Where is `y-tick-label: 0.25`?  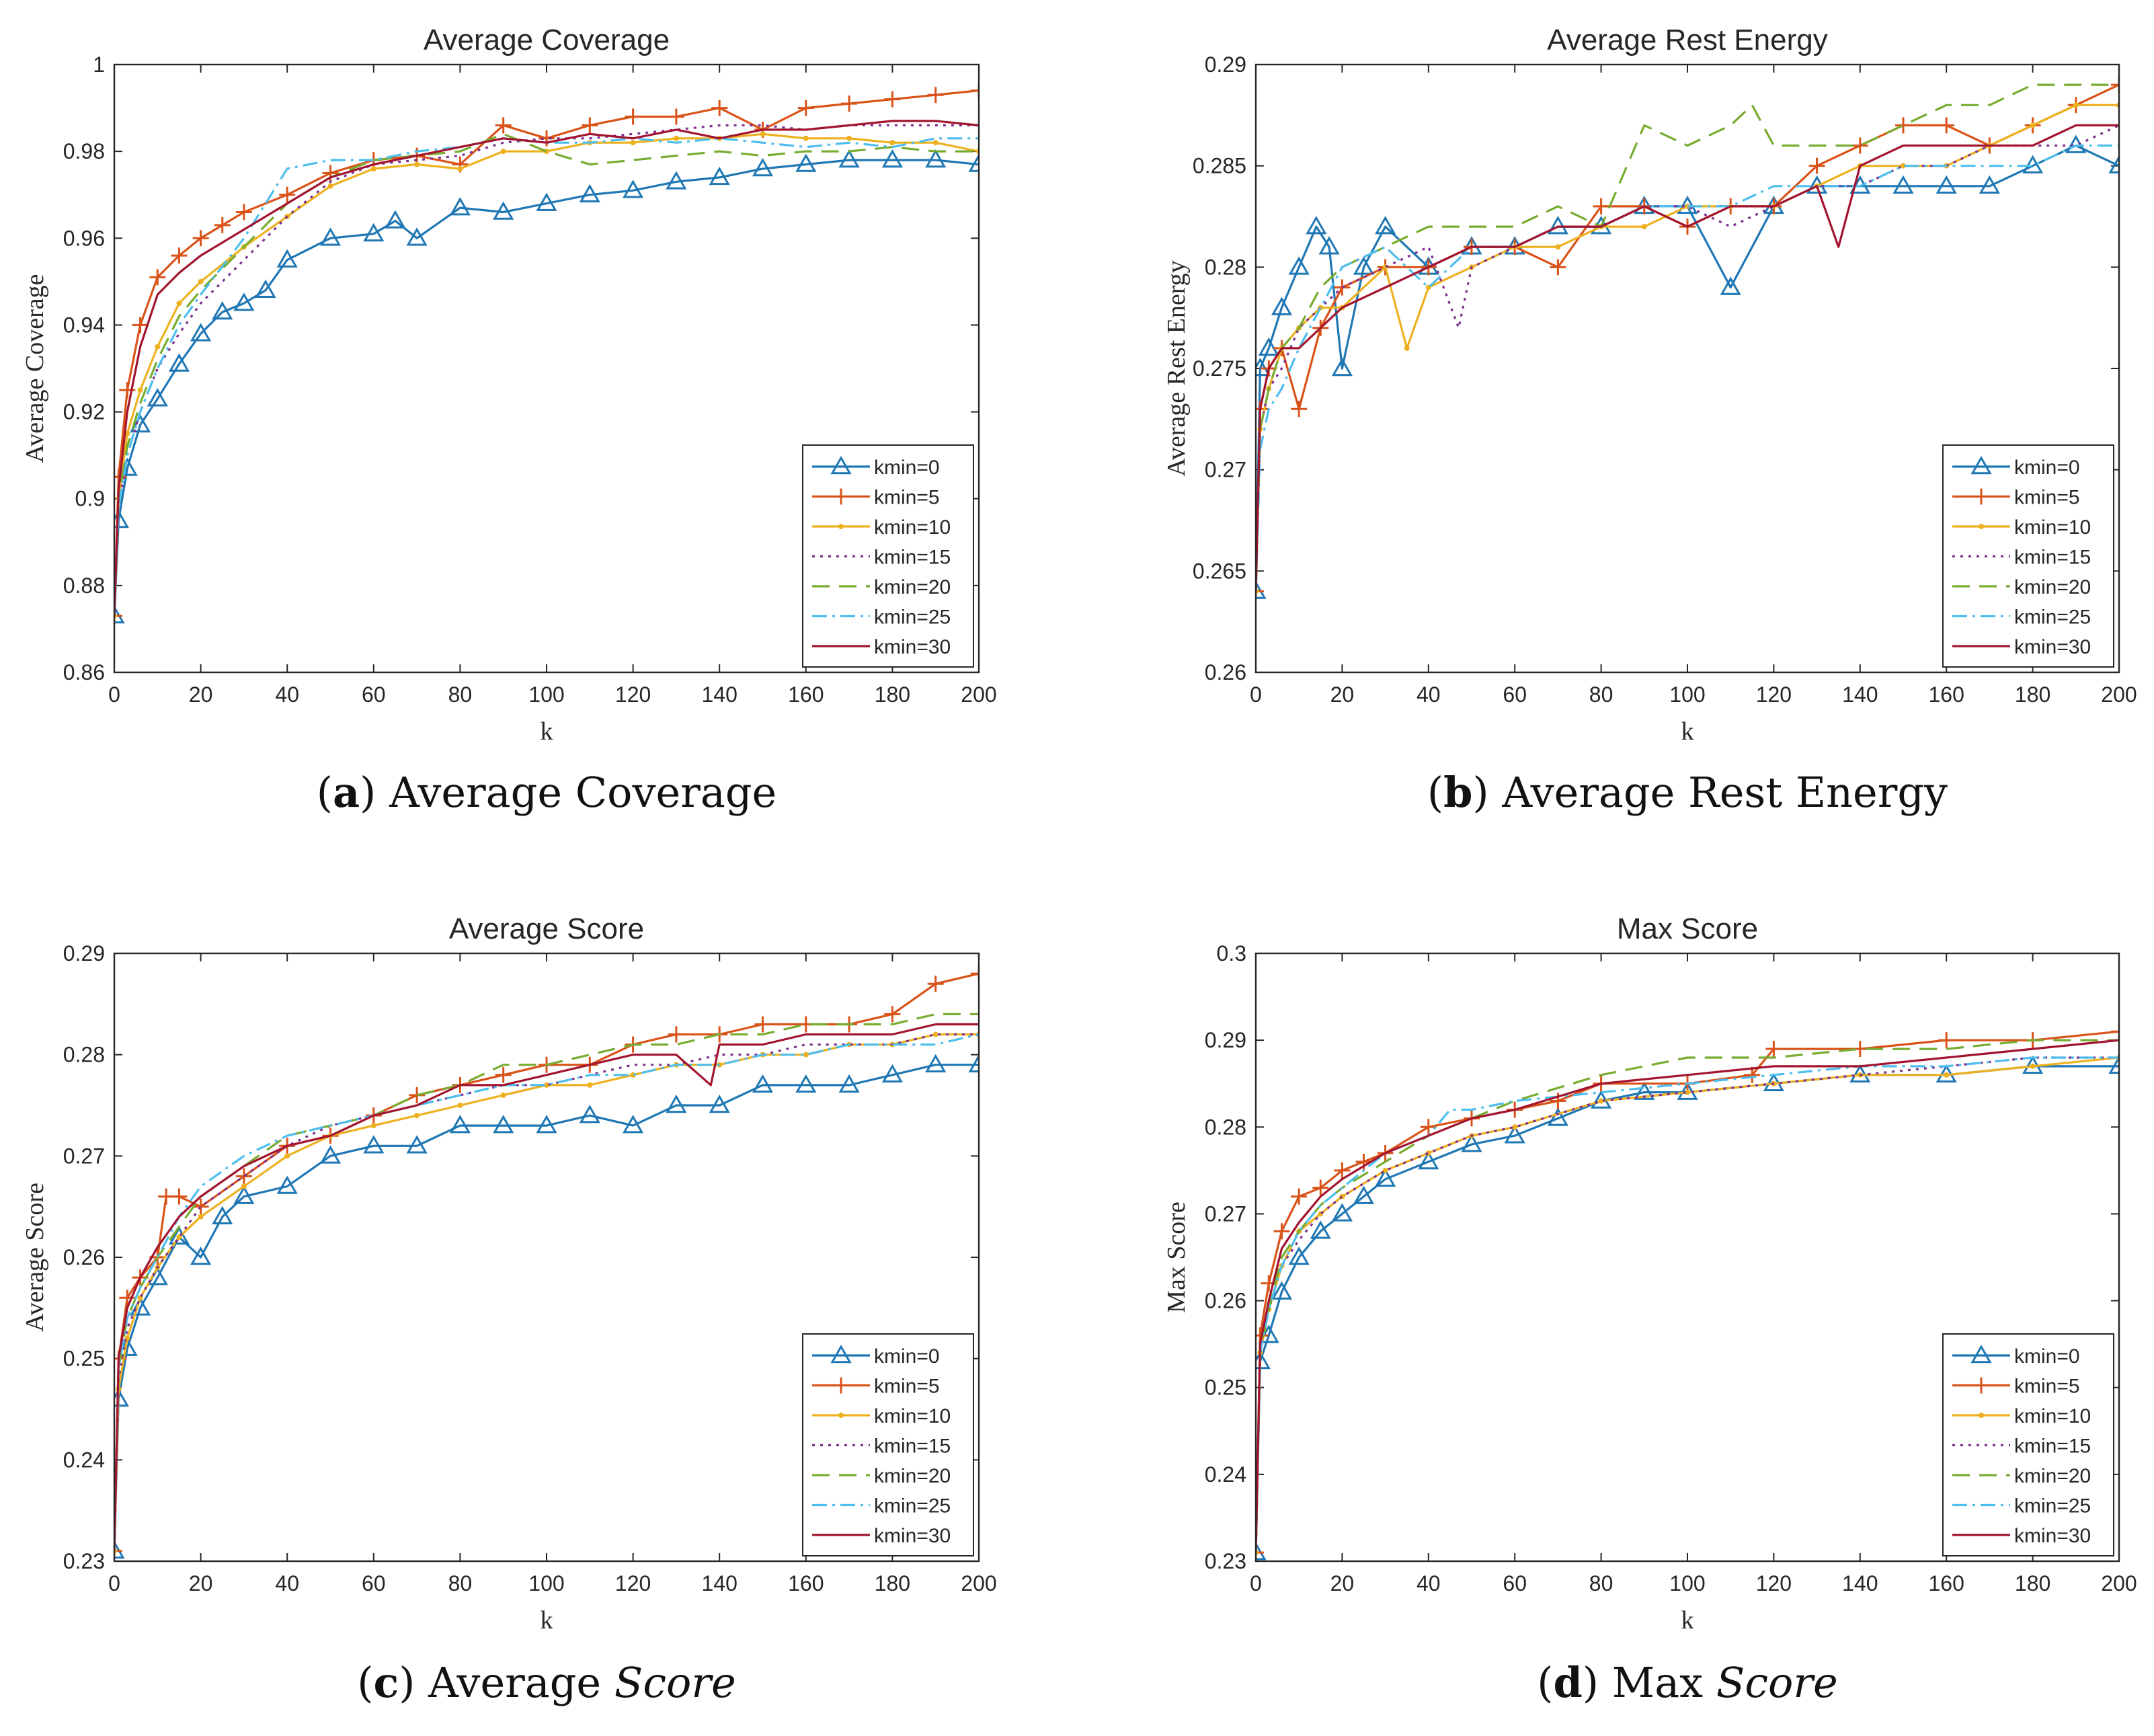 y-tick-label: 0.25 is located at coordinates (1225, 1388).